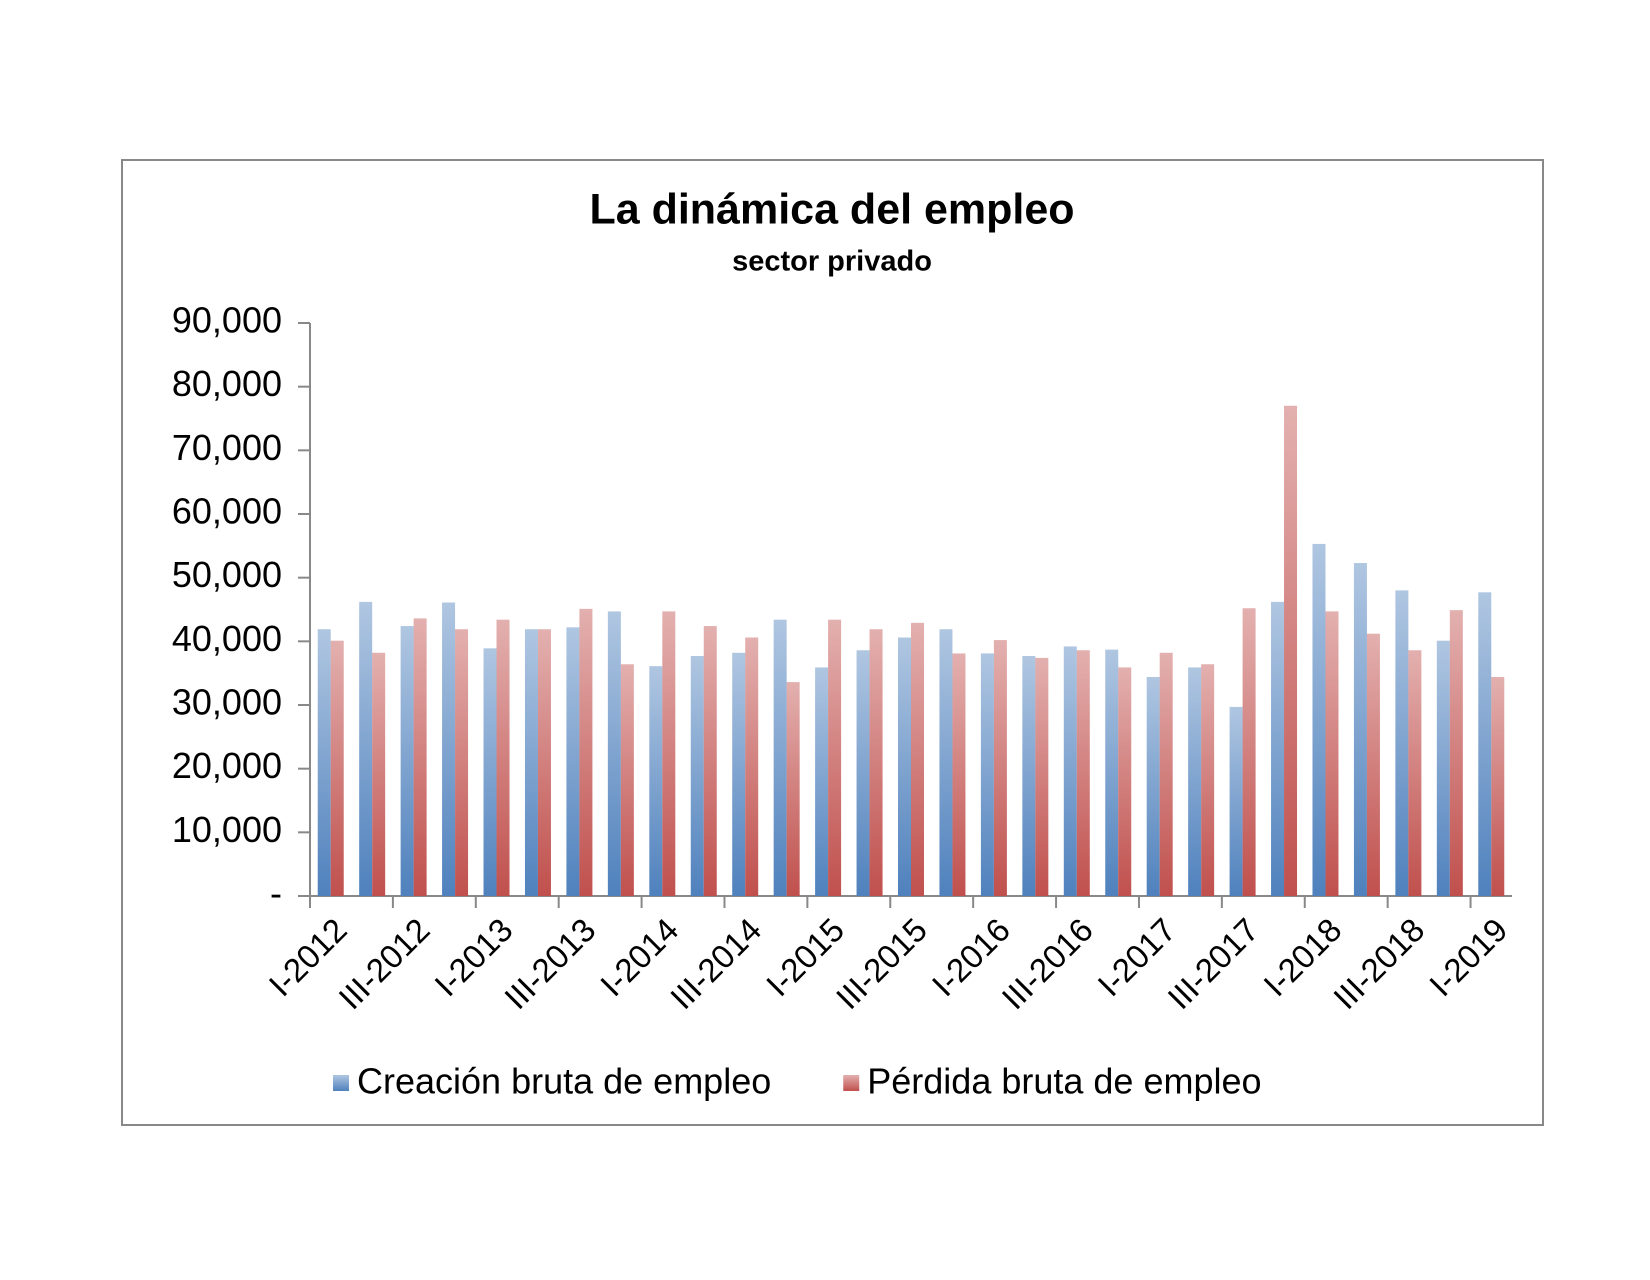 The width and height of the screenshot is (1650, 1280). I want to click on y-tick-label: -, so click(276, 893).